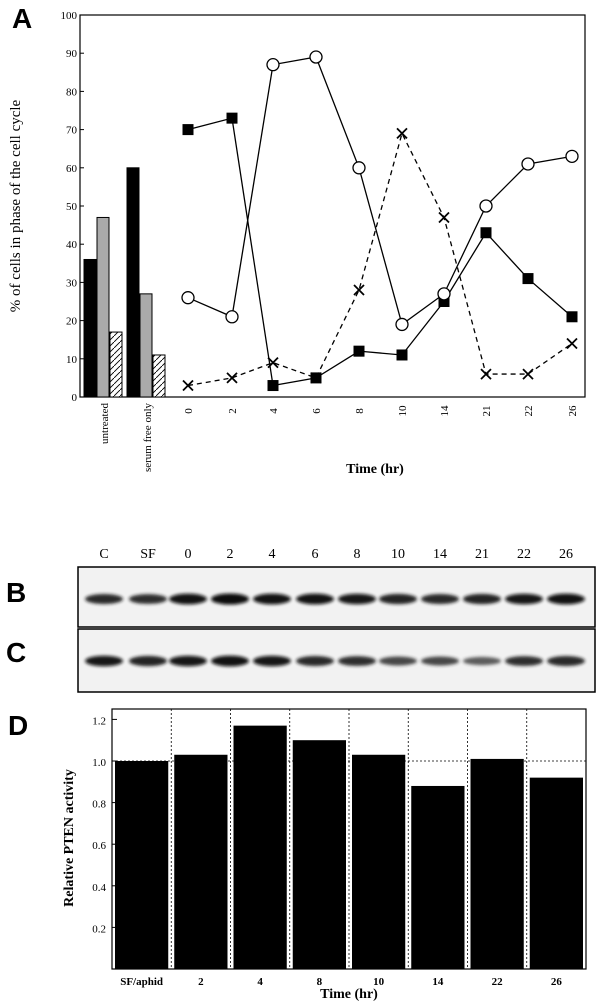 The height and width of the screenshot is (1007, 600). I want to click on chart-d-xtick-label: 4, so click(260, 982).